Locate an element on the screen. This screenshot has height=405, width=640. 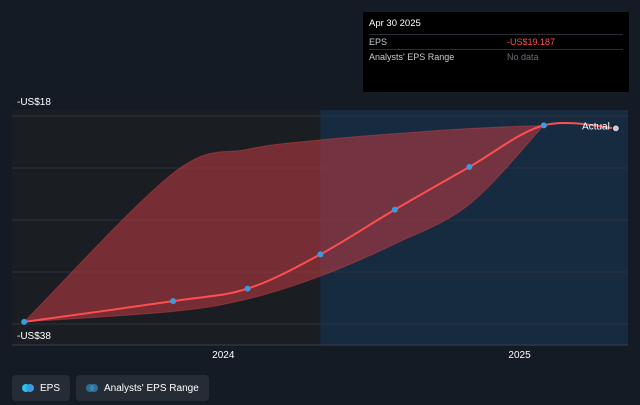
tooltip-eps-value: -US$19.187 is located at coordinates (531, 42).